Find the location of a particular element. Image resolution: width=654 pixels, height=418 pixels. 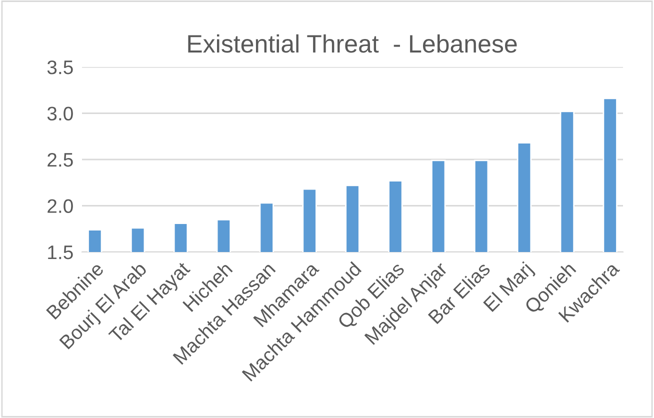

chart-title: Existential Threat - Lebanese is located at coordinates (352, 43).